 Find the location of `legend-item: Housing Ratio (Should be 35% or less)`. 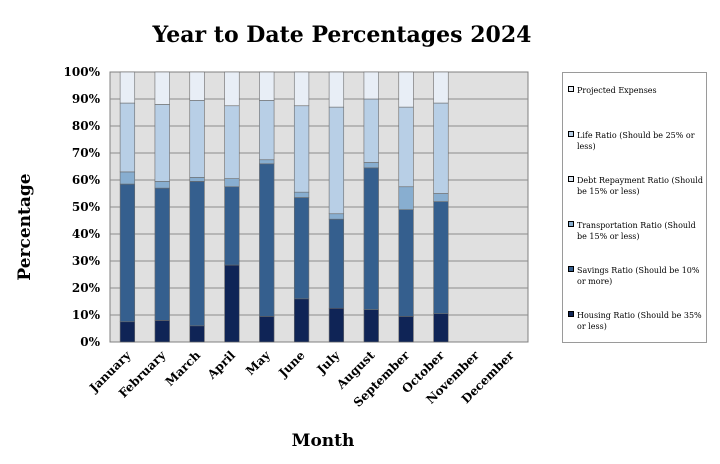

legend-item: Housing Ratio (Should be 35% or less) is located at coordinates (636, 321).